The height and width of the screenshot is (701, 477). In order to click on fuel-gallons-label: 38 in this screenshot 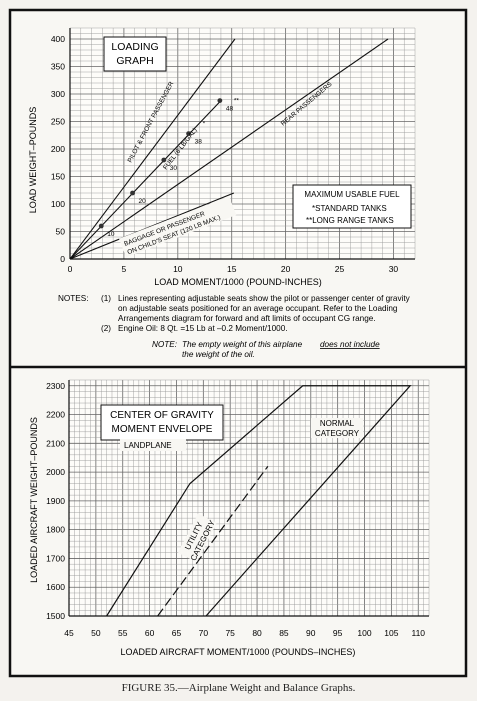, I will do `click(199, 142)`.